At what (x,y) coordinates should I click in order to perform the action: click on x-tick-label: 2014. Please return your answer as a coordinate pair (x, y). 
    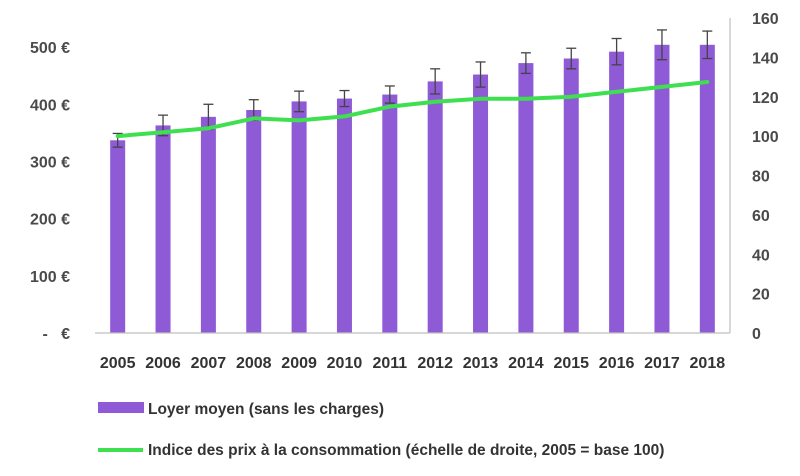
    Looking at the image, I should click on (526, 363).